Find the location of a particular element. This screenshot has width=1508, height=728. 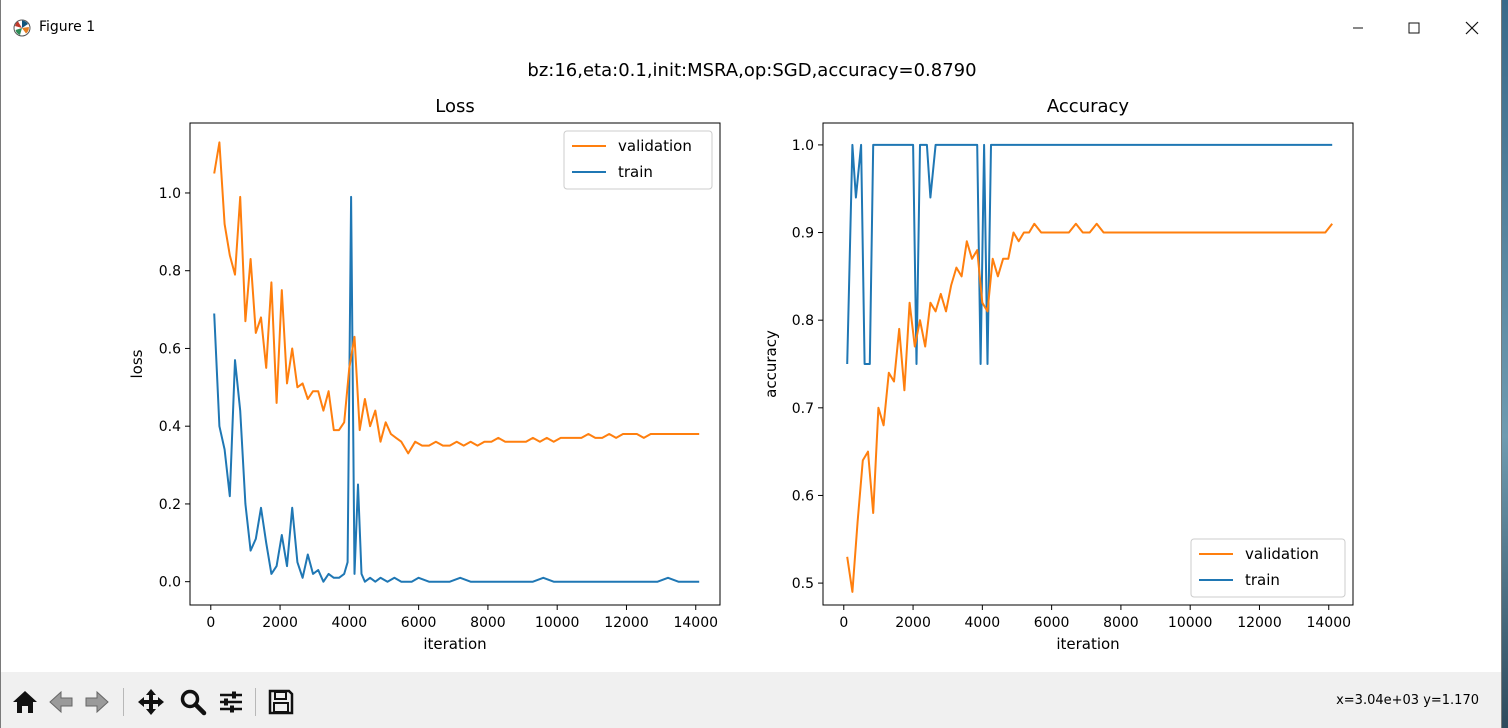

y-tick-label: 0.4 is located at coordinates (170, 427).